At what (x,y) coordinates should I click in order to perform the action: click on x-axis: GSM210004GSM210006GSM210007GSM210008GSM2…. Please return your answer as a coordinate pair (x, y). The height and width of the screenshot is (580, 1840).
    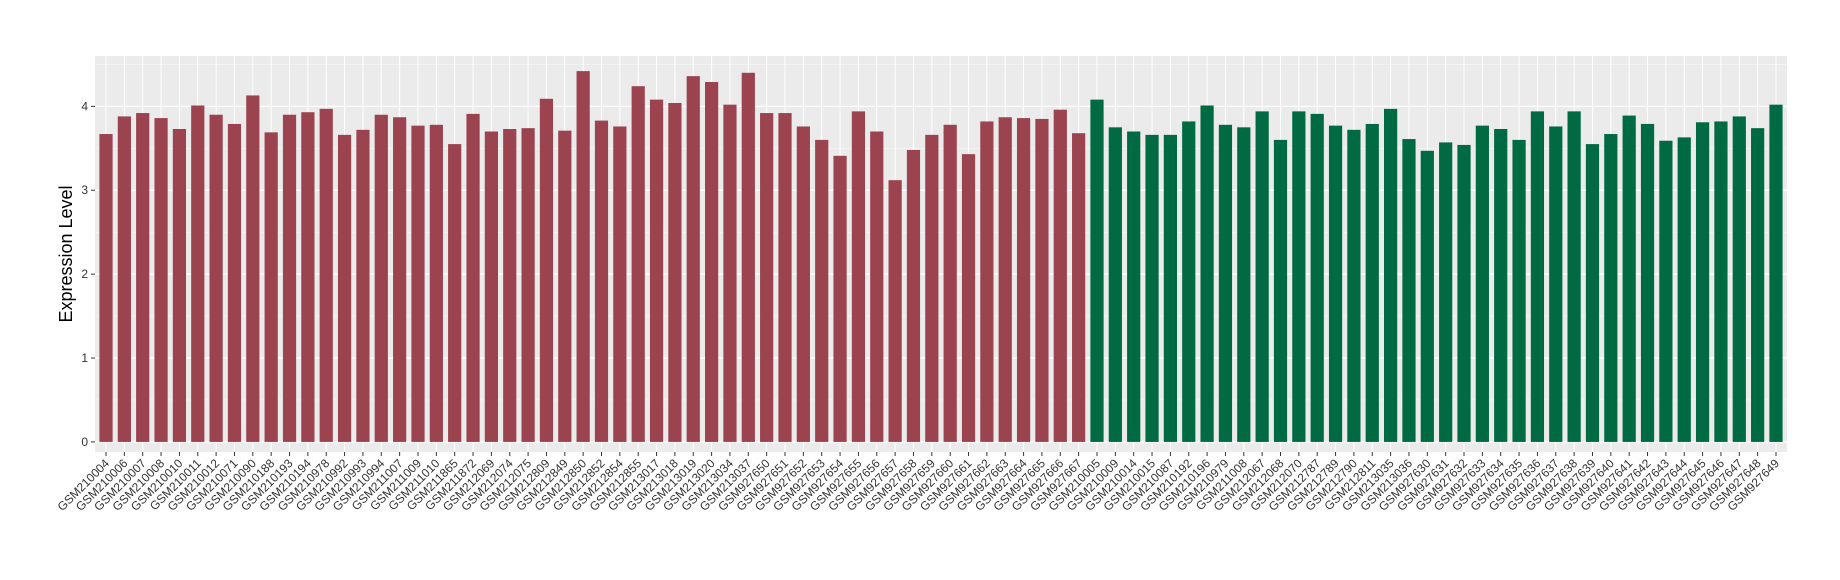
    Looking at the image, I should click on (918, 483).